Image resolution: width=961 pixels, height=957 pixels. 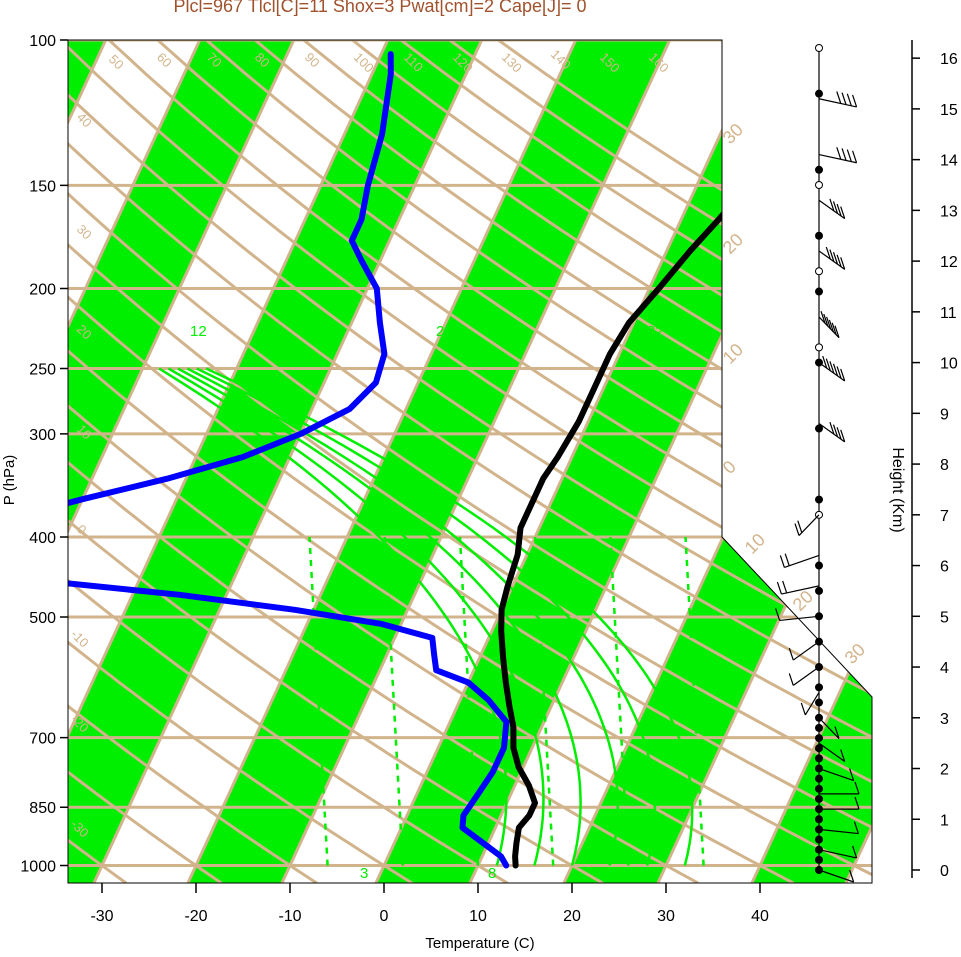 What do you see at coordinates (944, 617) in the screenshot?
I see `height-tick-label: 5` at bounding box center [944, 617].